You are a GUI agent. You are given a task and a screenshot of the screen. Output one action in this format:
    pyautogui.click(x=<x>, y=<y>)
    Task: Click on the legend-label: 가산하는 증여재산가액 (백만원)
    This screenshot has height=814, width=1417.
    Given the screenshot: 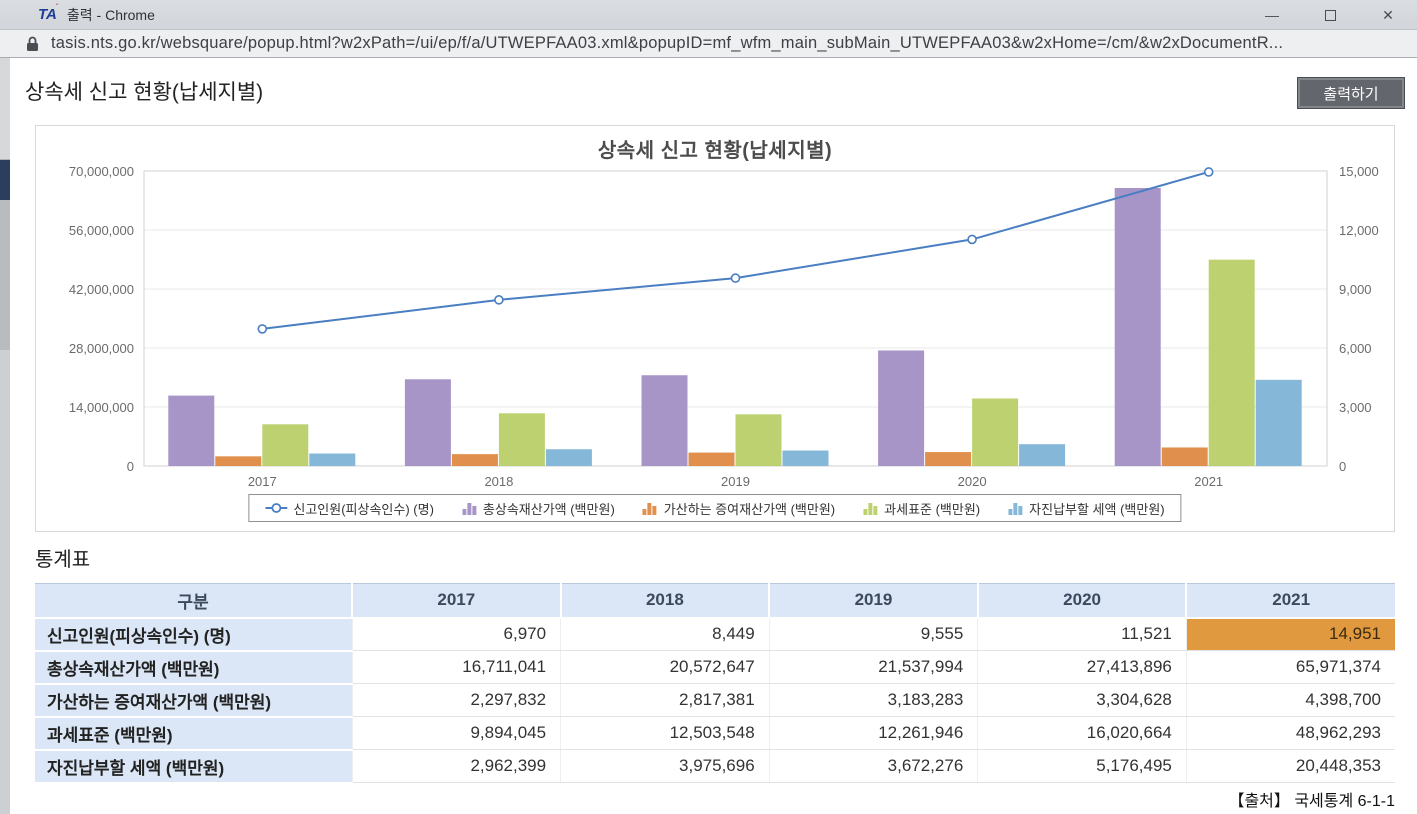 What is the action you would take?
    pyautogui.click(x=749, y=509)
    